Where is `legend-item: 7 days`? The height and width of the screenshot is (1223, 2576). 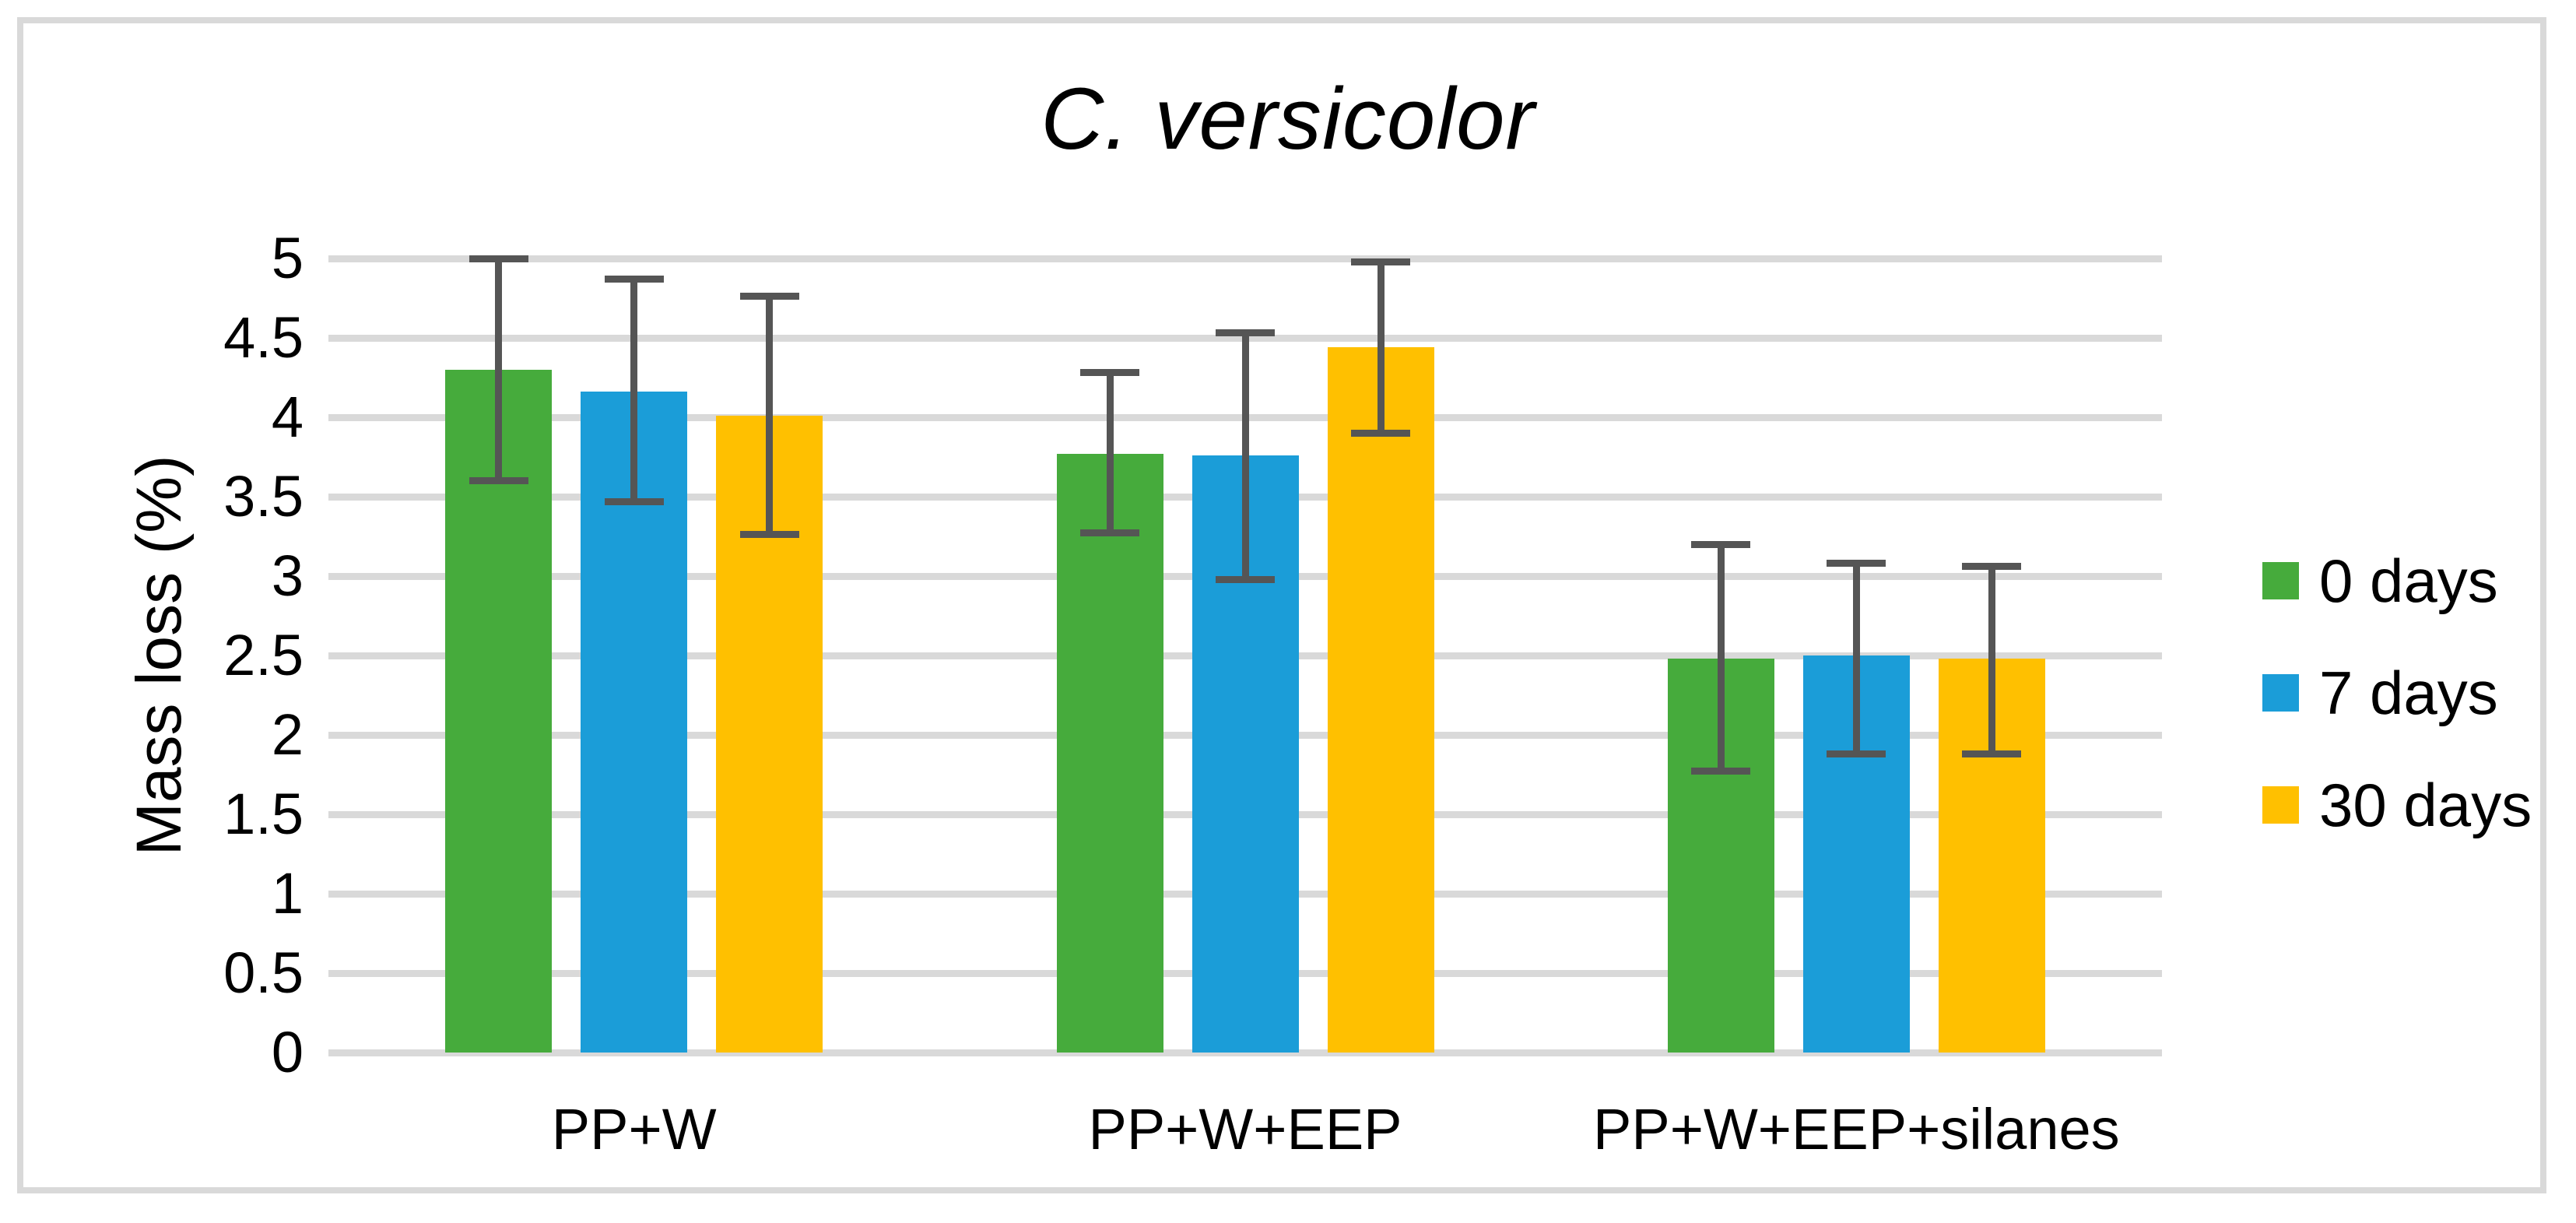 legend-item: 7 days is located at coordinates (2380, 692).